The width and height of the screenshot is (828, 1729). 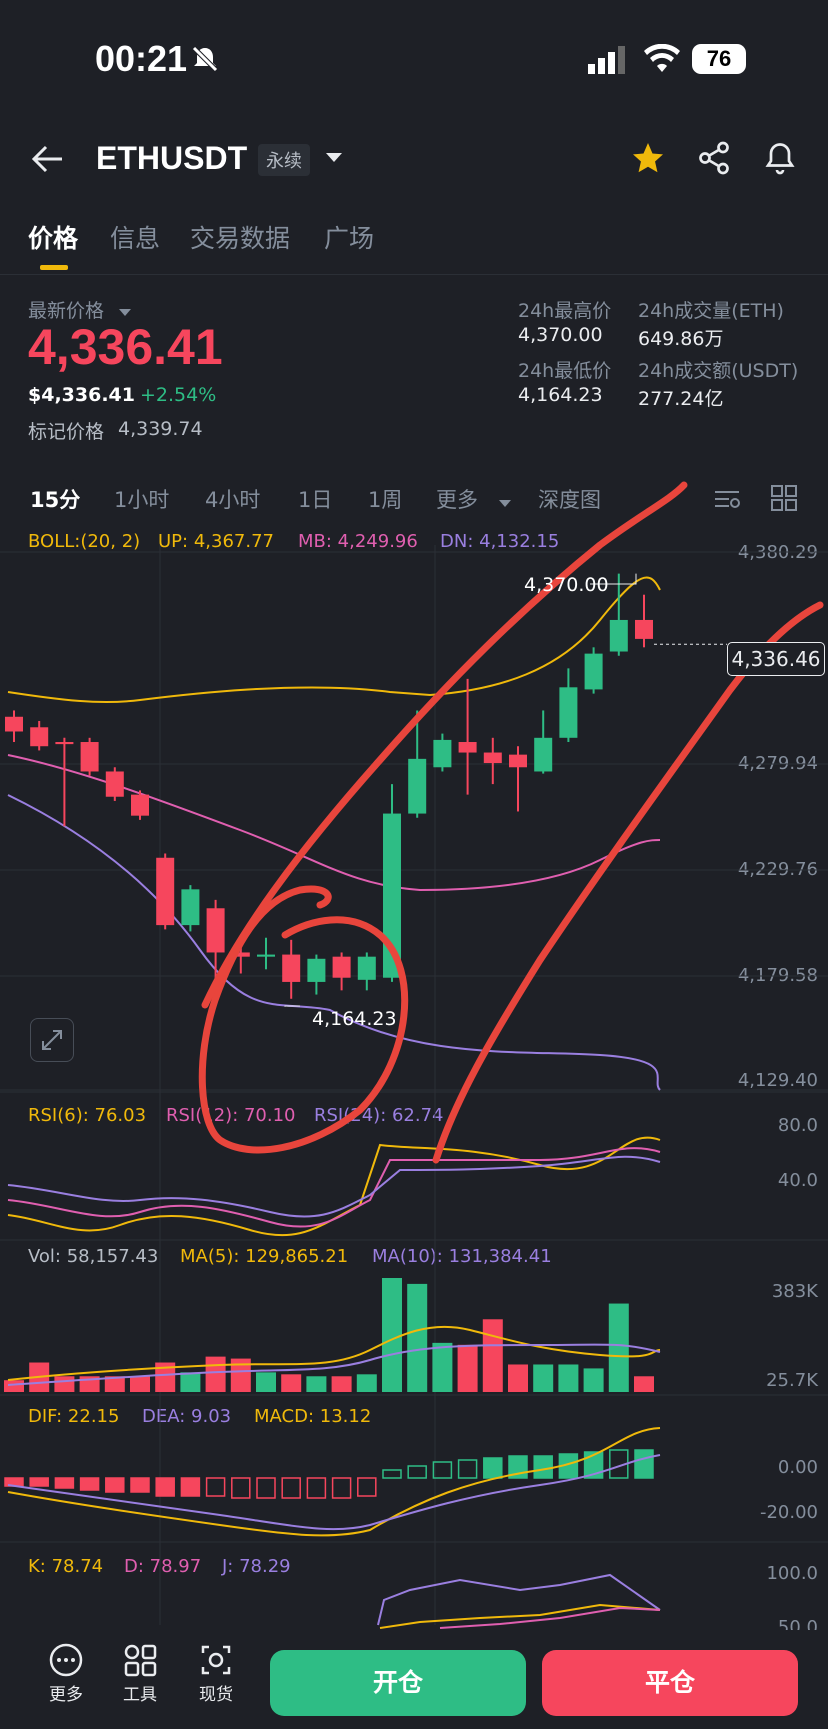 What do you see at coordinates (358, 541) in the screenshot?
I see `boll-mb: MB: 4,249.96` at bounding box center [358, 541].